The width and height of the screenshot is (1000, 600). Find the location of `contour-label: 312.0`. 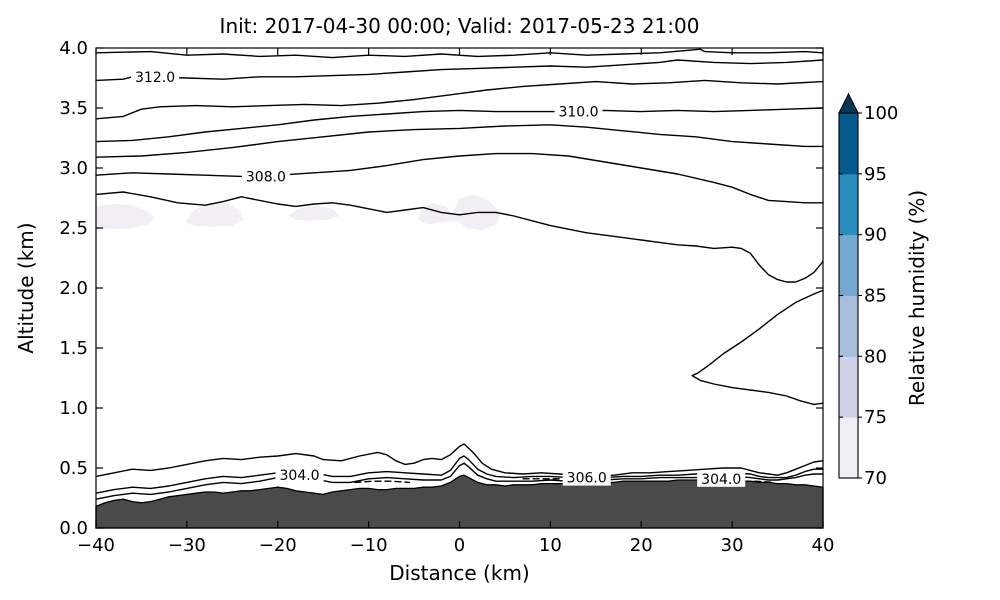

contour-label: 312.0 is located at coordinates (155, 78).